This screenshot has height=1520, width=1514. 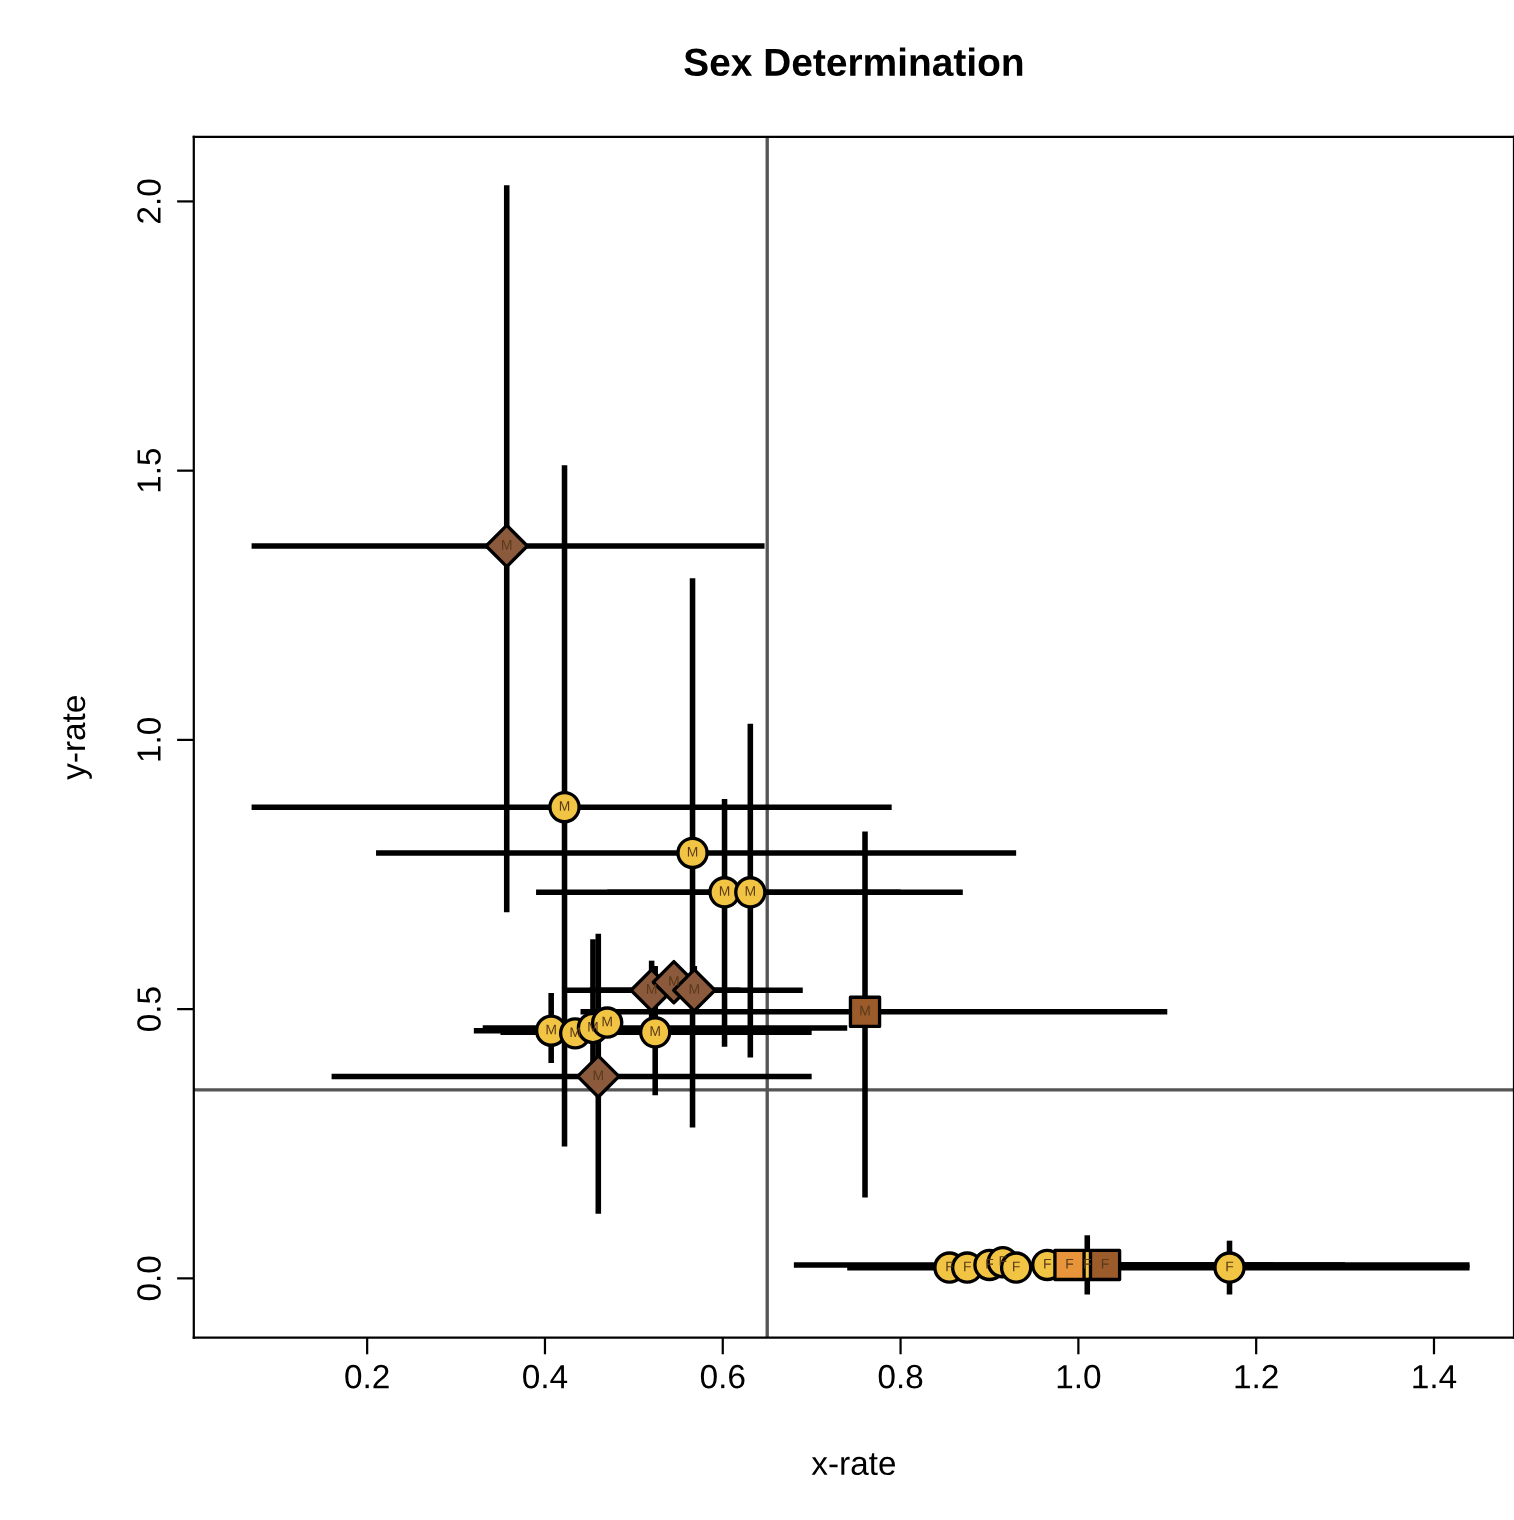 I want to click on y-tick-label: 0.5, so click(x=149, y=1009).